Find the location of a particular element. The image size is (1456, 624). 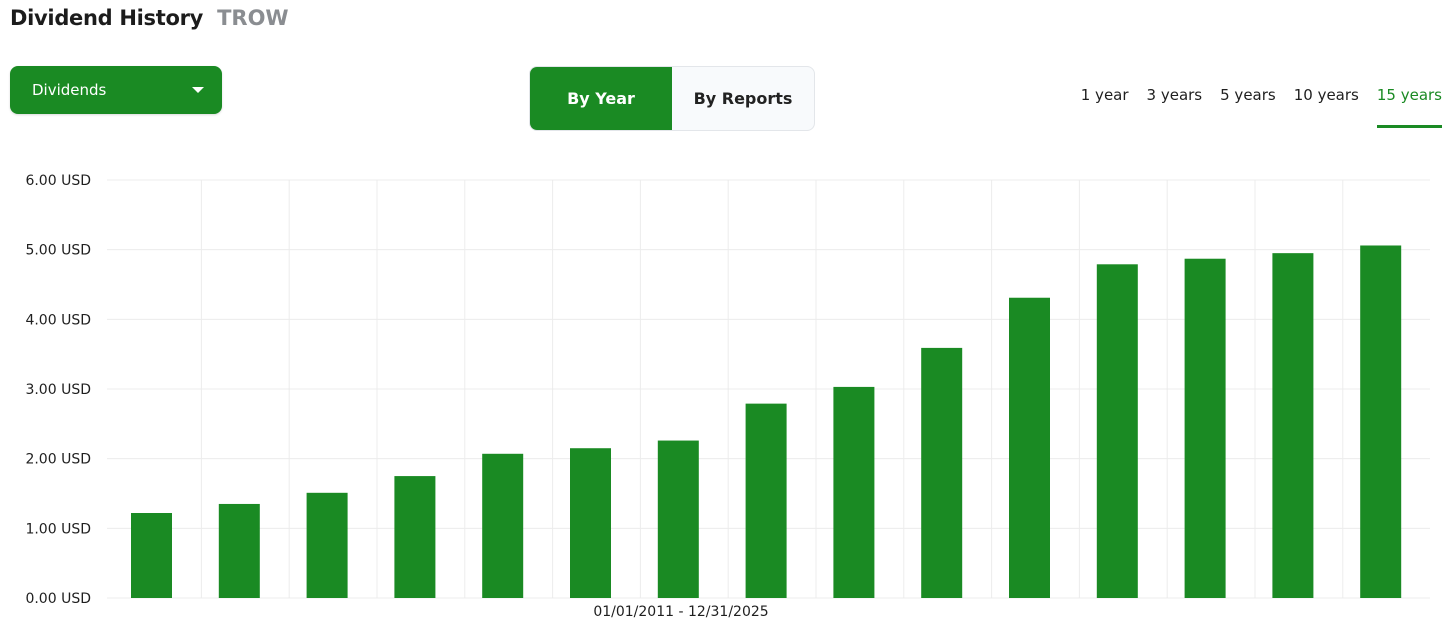

by-year-button: By Year is located at coordinates (601, 98).